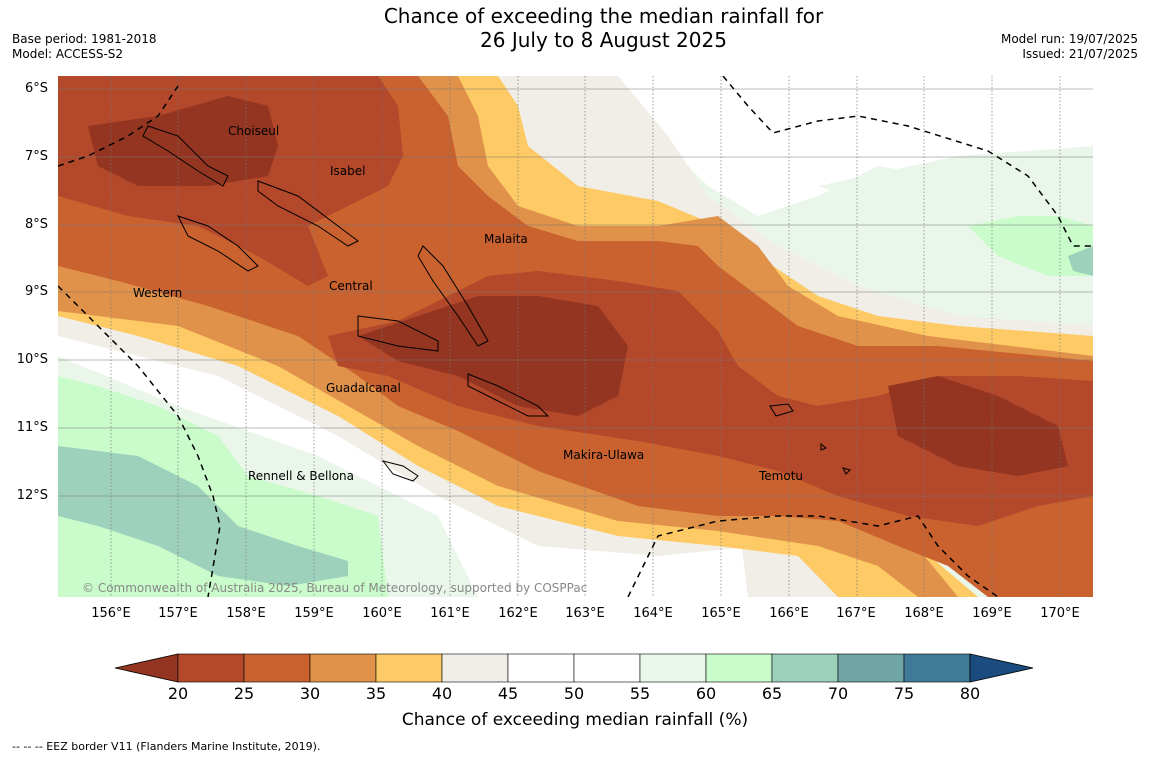 Image resolution: width=1150 pixels, height=758 pixels. What do you see at coordinates (575, 720) in the screenshot?
I see `colorbar-label: Chance of exceeding median rainfall (%)` at bounding box center [575, 720].